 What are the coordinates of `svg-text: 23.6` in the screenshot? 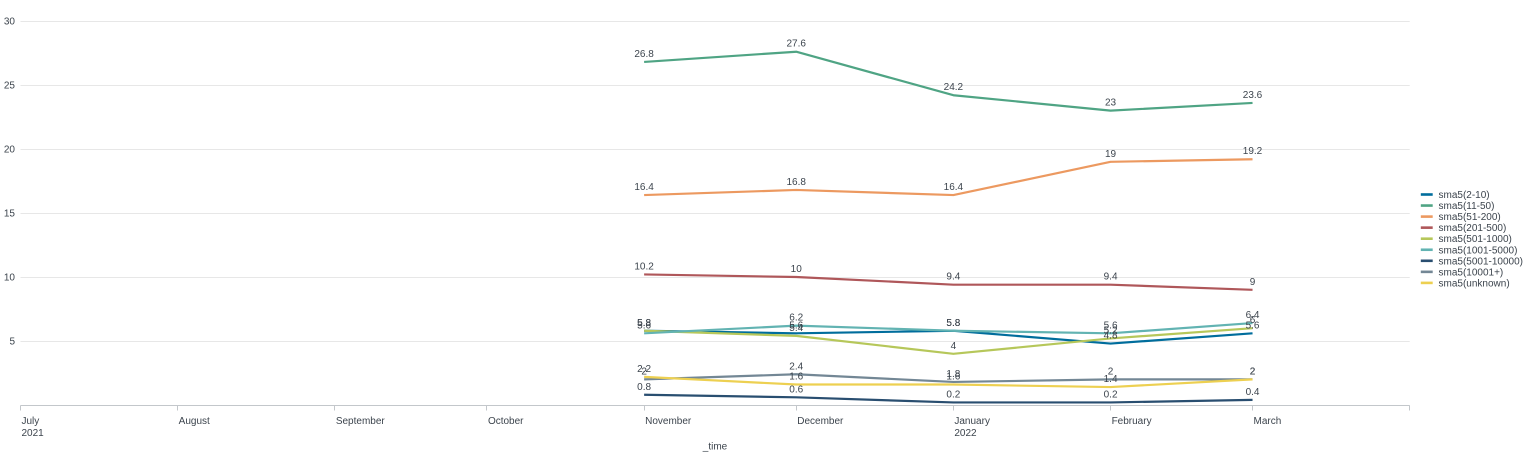 It's located at (1253, 95).